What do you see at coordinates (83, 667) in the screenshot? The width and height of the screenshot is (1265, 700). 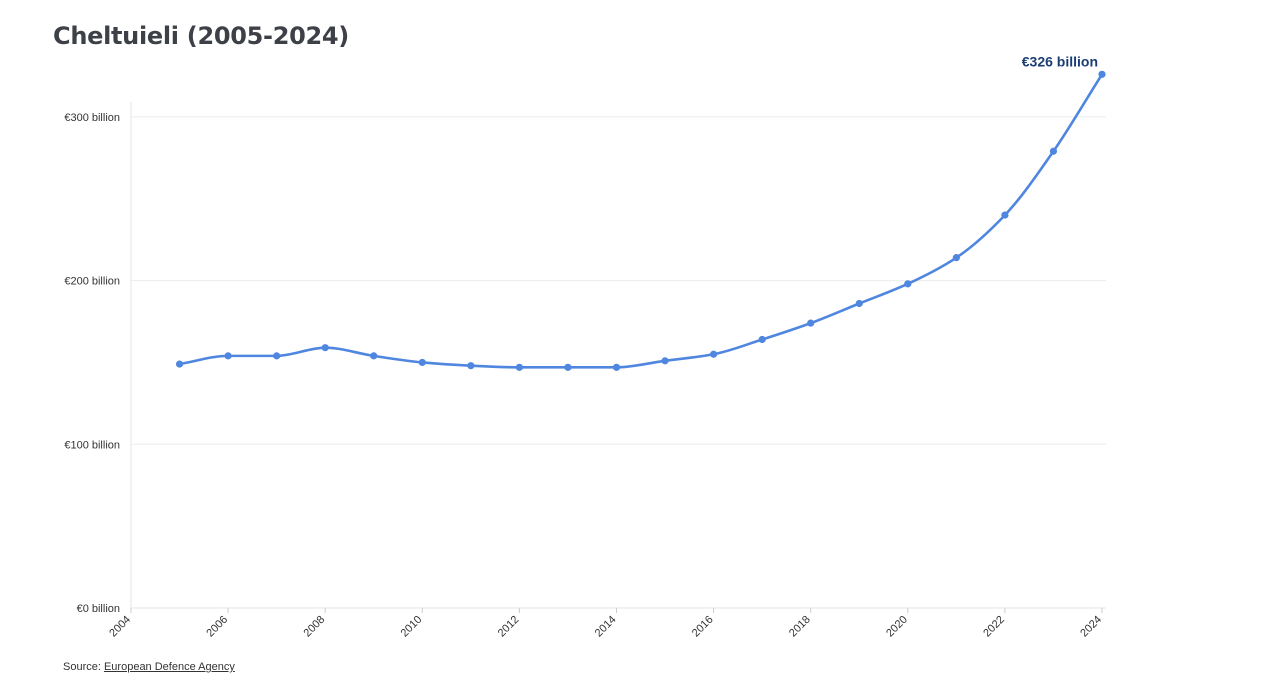 I see `source-prefix: Source:` at bounding box center [83, 667].